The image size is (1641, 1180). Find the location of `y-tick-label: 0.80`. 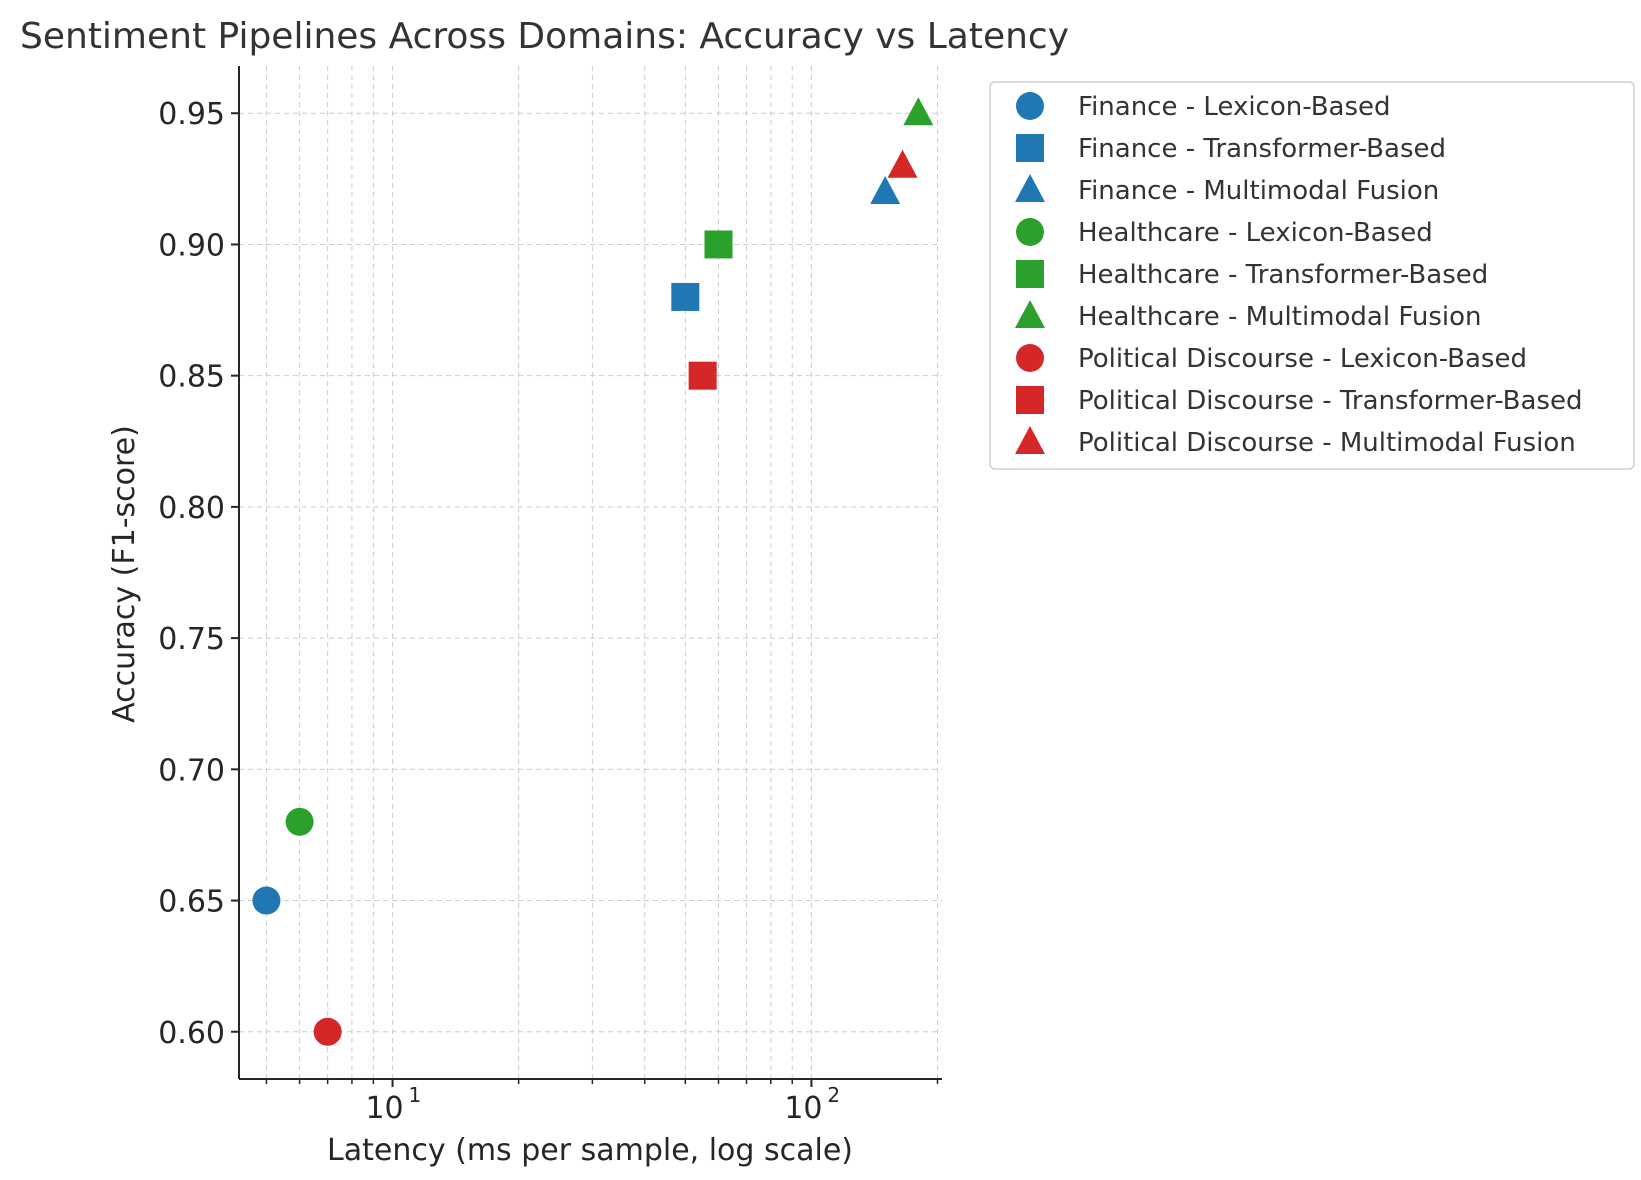

y-tick-label: 0.80 is located at coordinates (191, 508).